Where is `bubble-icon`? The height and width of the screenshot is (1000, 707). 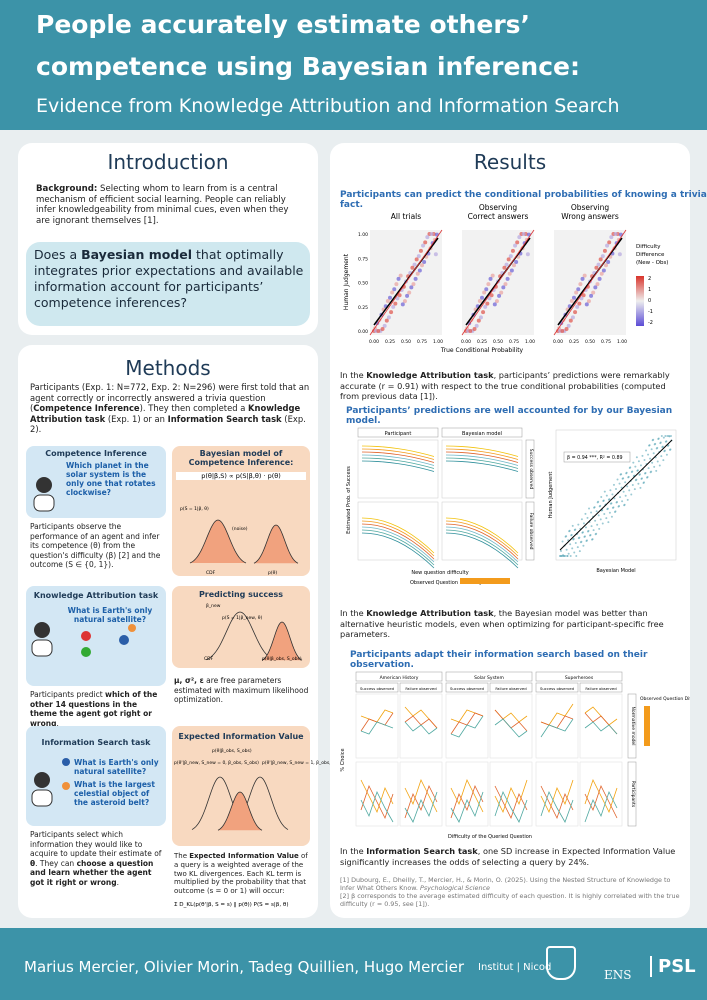 bubble-icon is located at coordinates (66, 762).